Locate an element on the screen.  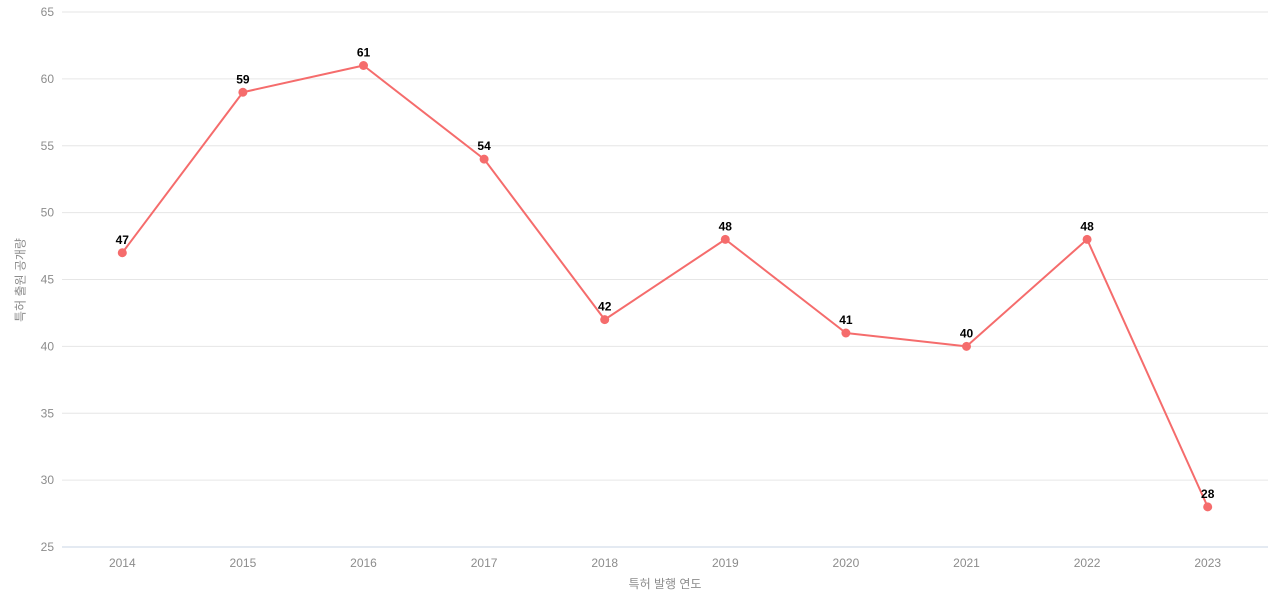
y-axis-title: 특허 출원 공개량 is located at coordinates (20, 280).